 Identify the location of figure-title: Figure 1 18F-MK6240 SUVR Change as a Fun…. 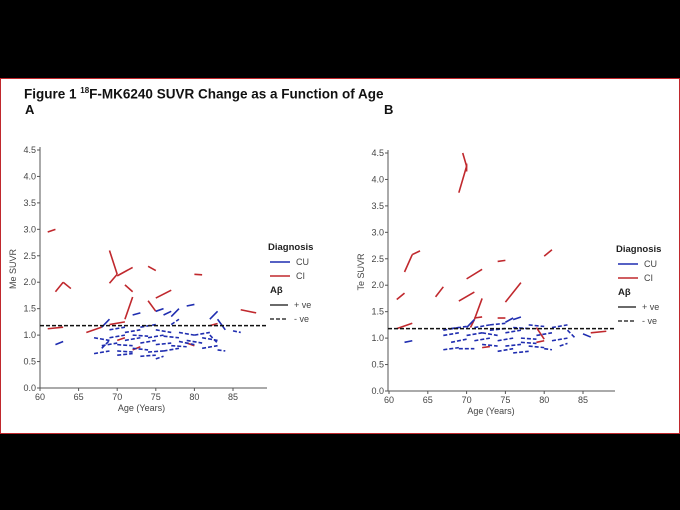
(203, 94).